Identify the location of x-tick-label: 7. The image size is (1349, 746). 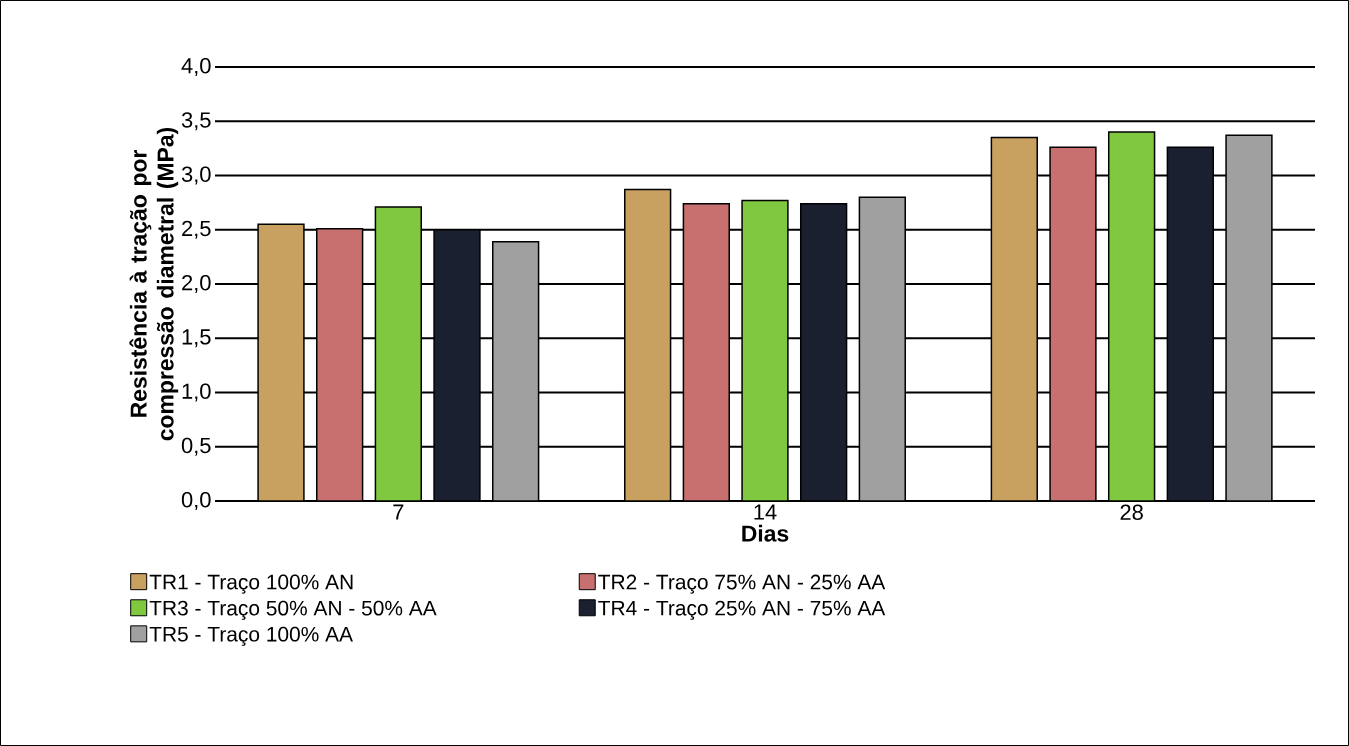
(398, 512).